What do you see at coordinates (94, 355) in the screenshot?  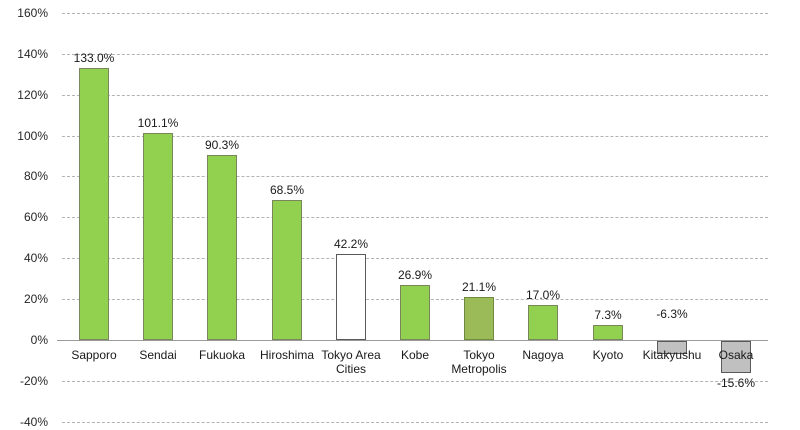 I see `category-label: Sapporo` at bounding box center [94, 355].